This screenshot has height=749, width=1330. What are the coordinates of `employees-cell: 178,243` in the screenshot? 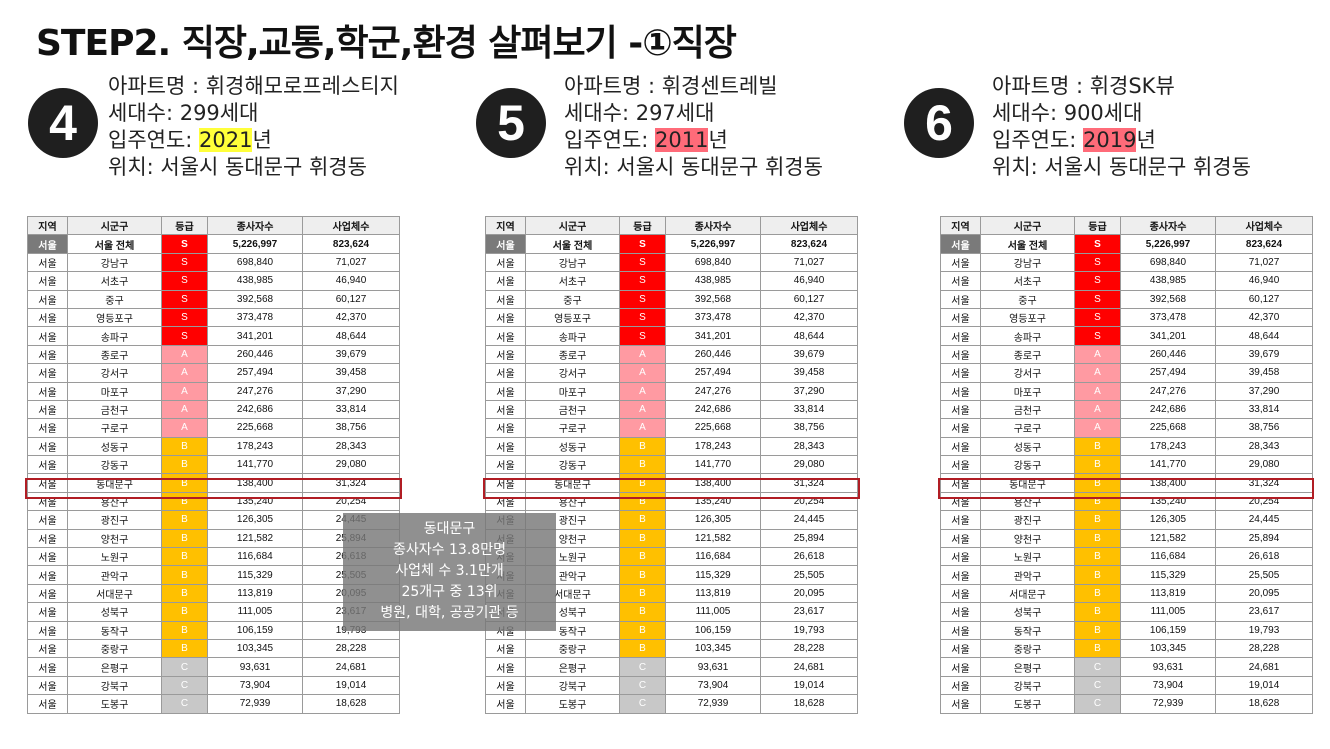 It's located at (1168, 446).